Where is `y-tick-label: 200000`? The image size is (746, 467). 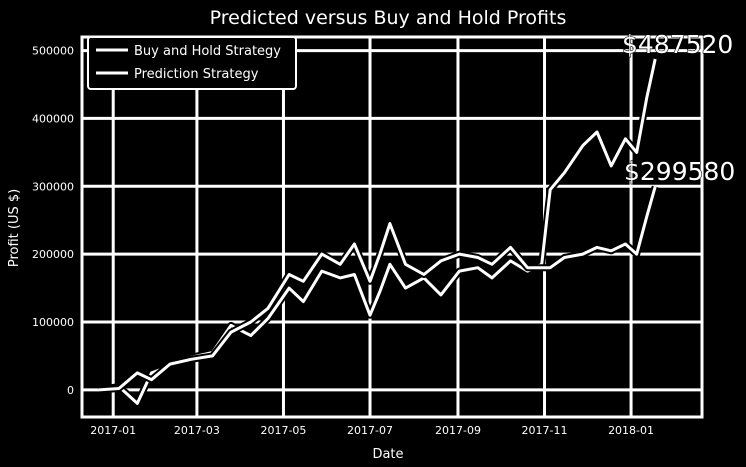
y-tick-label: 200000 is located at coordinates (53, 254).